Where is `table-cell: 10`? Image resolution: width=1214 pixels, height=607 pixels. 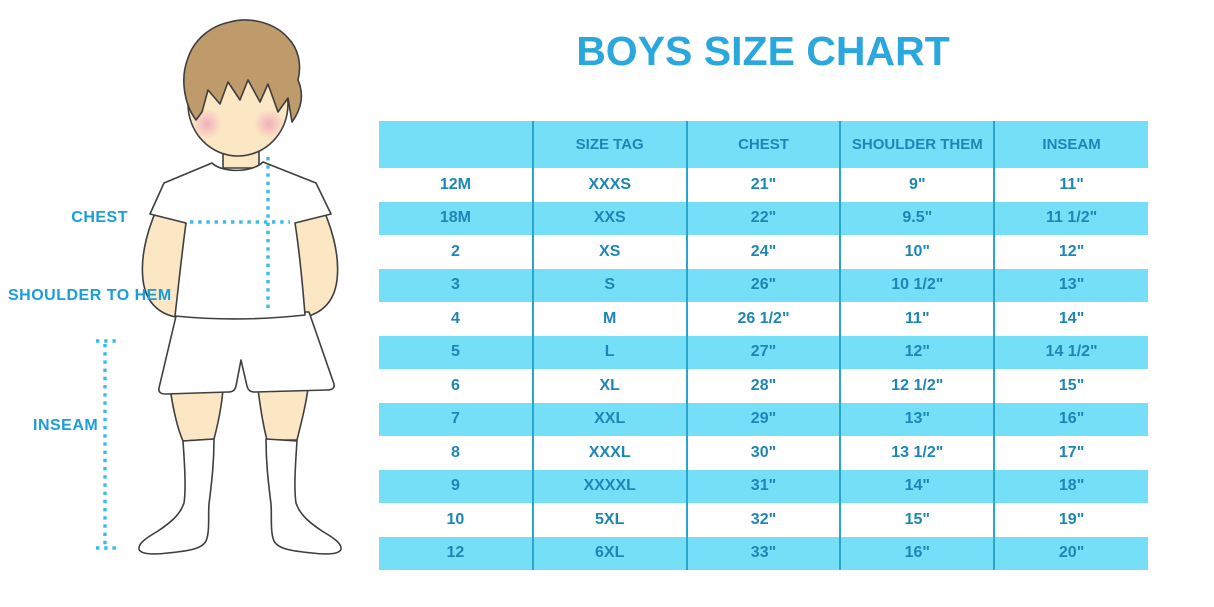 table-cell: 10 is located at coordinates (455, 519).